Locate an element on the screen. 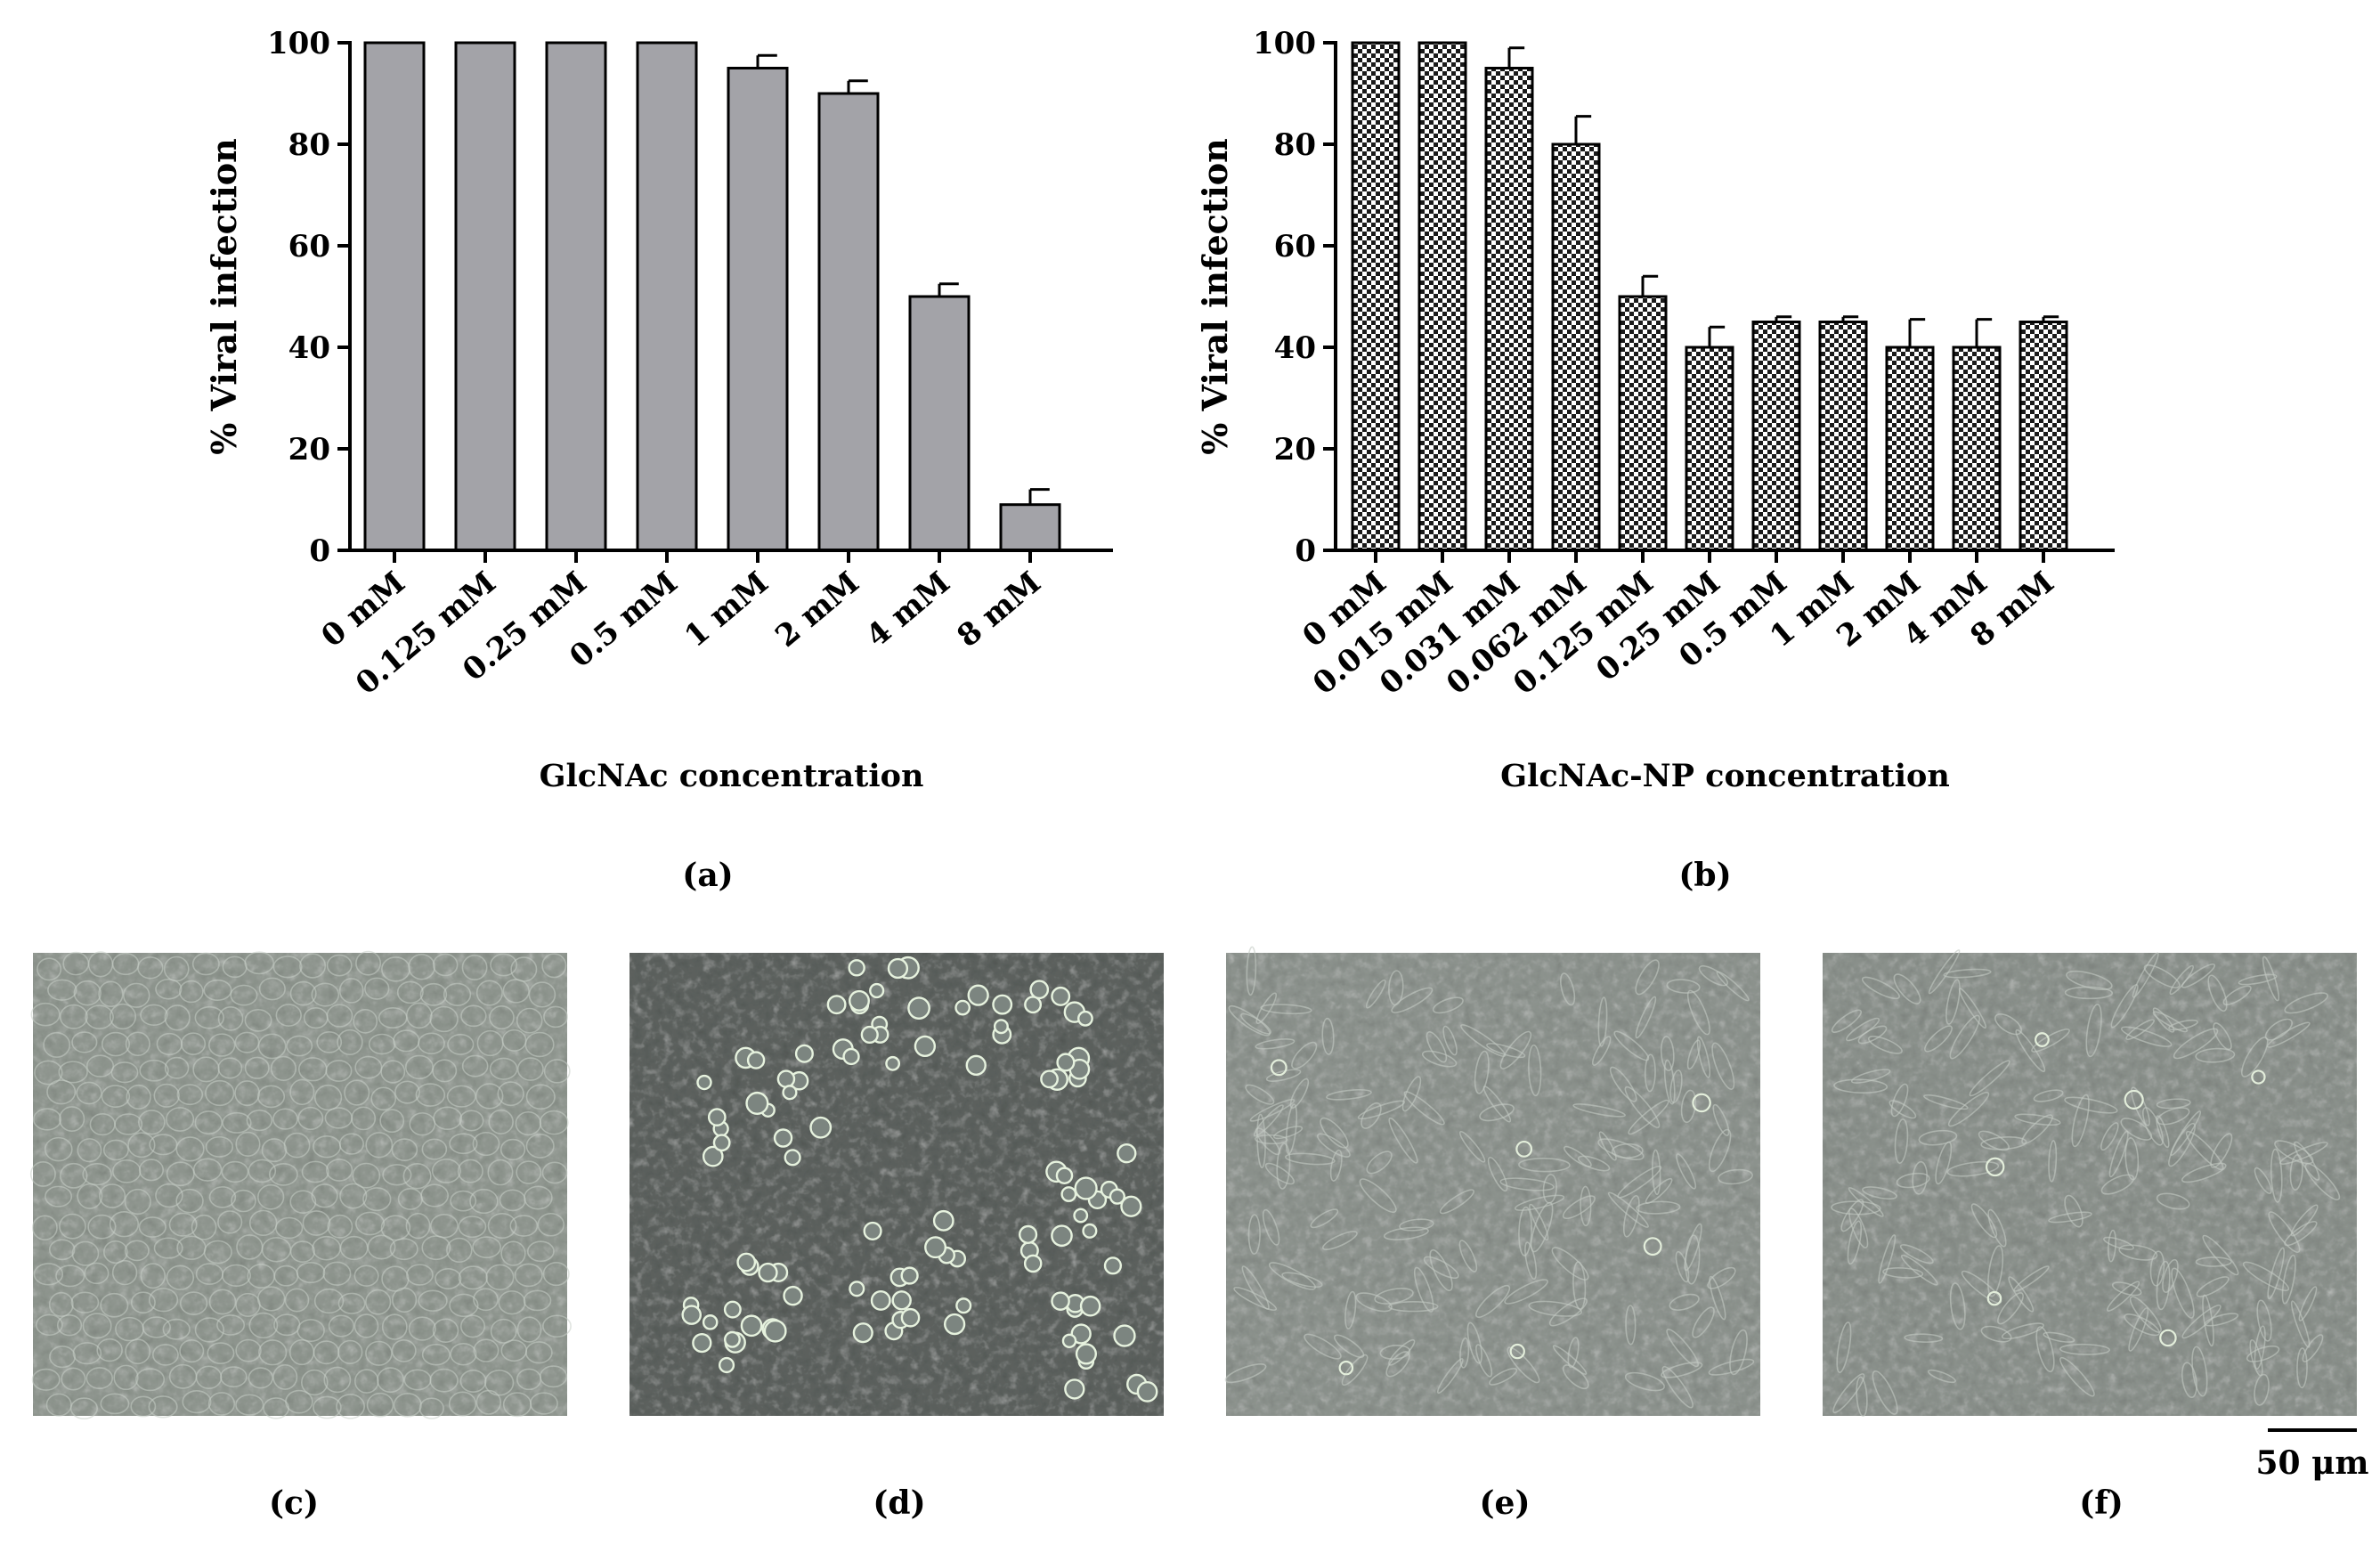  y-tick-label: 0 is located at coordinates (320, 551).